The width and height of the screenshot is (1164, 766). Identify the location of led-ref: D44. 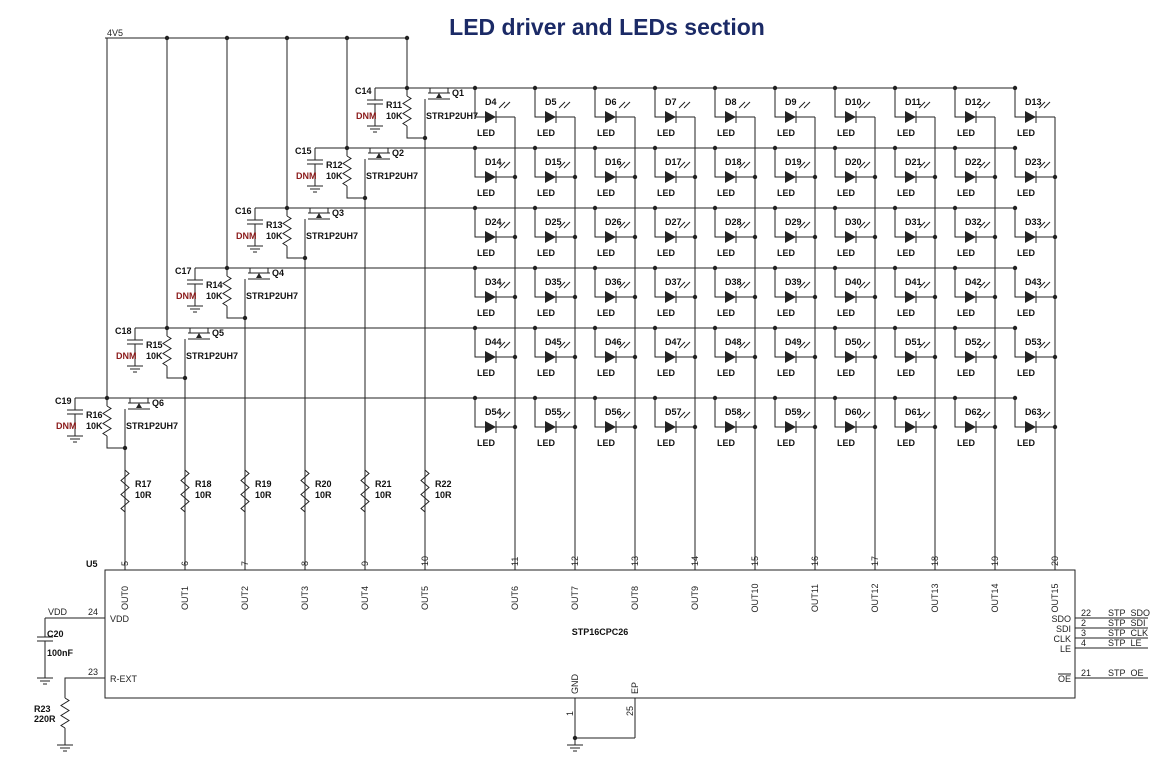
(493, 342).